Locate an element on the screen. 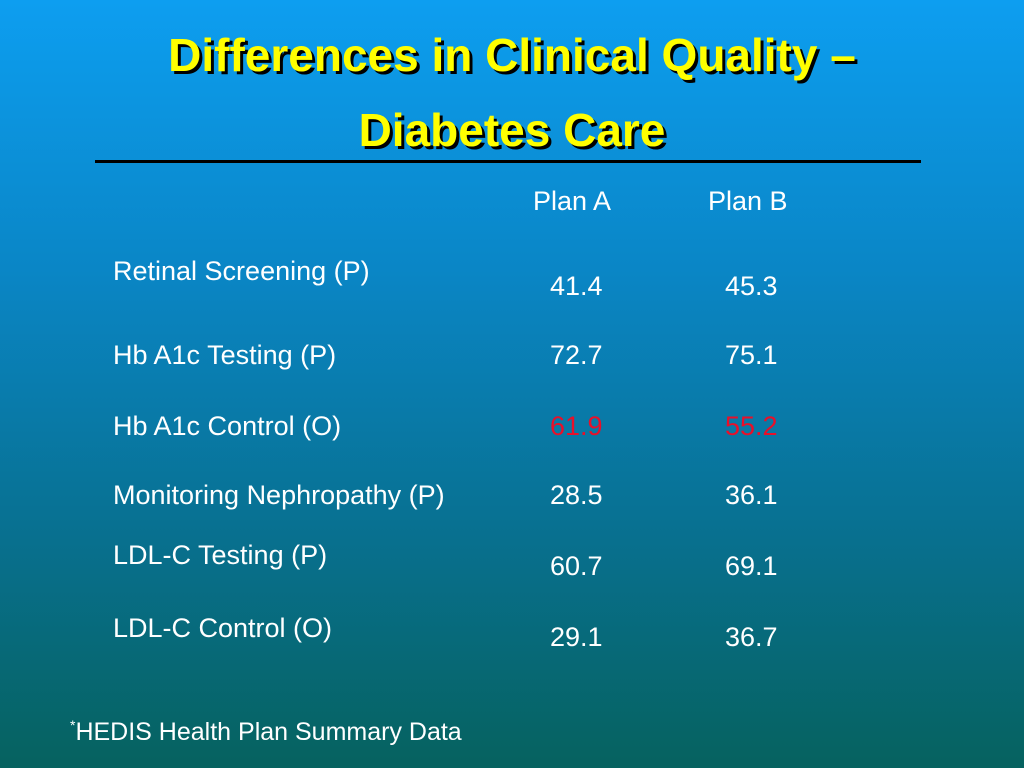 The height and width of the screenshot is (768, 1024). cell-plan-b-retinal-screening: 45.3 is located at coordinates (751, 286).